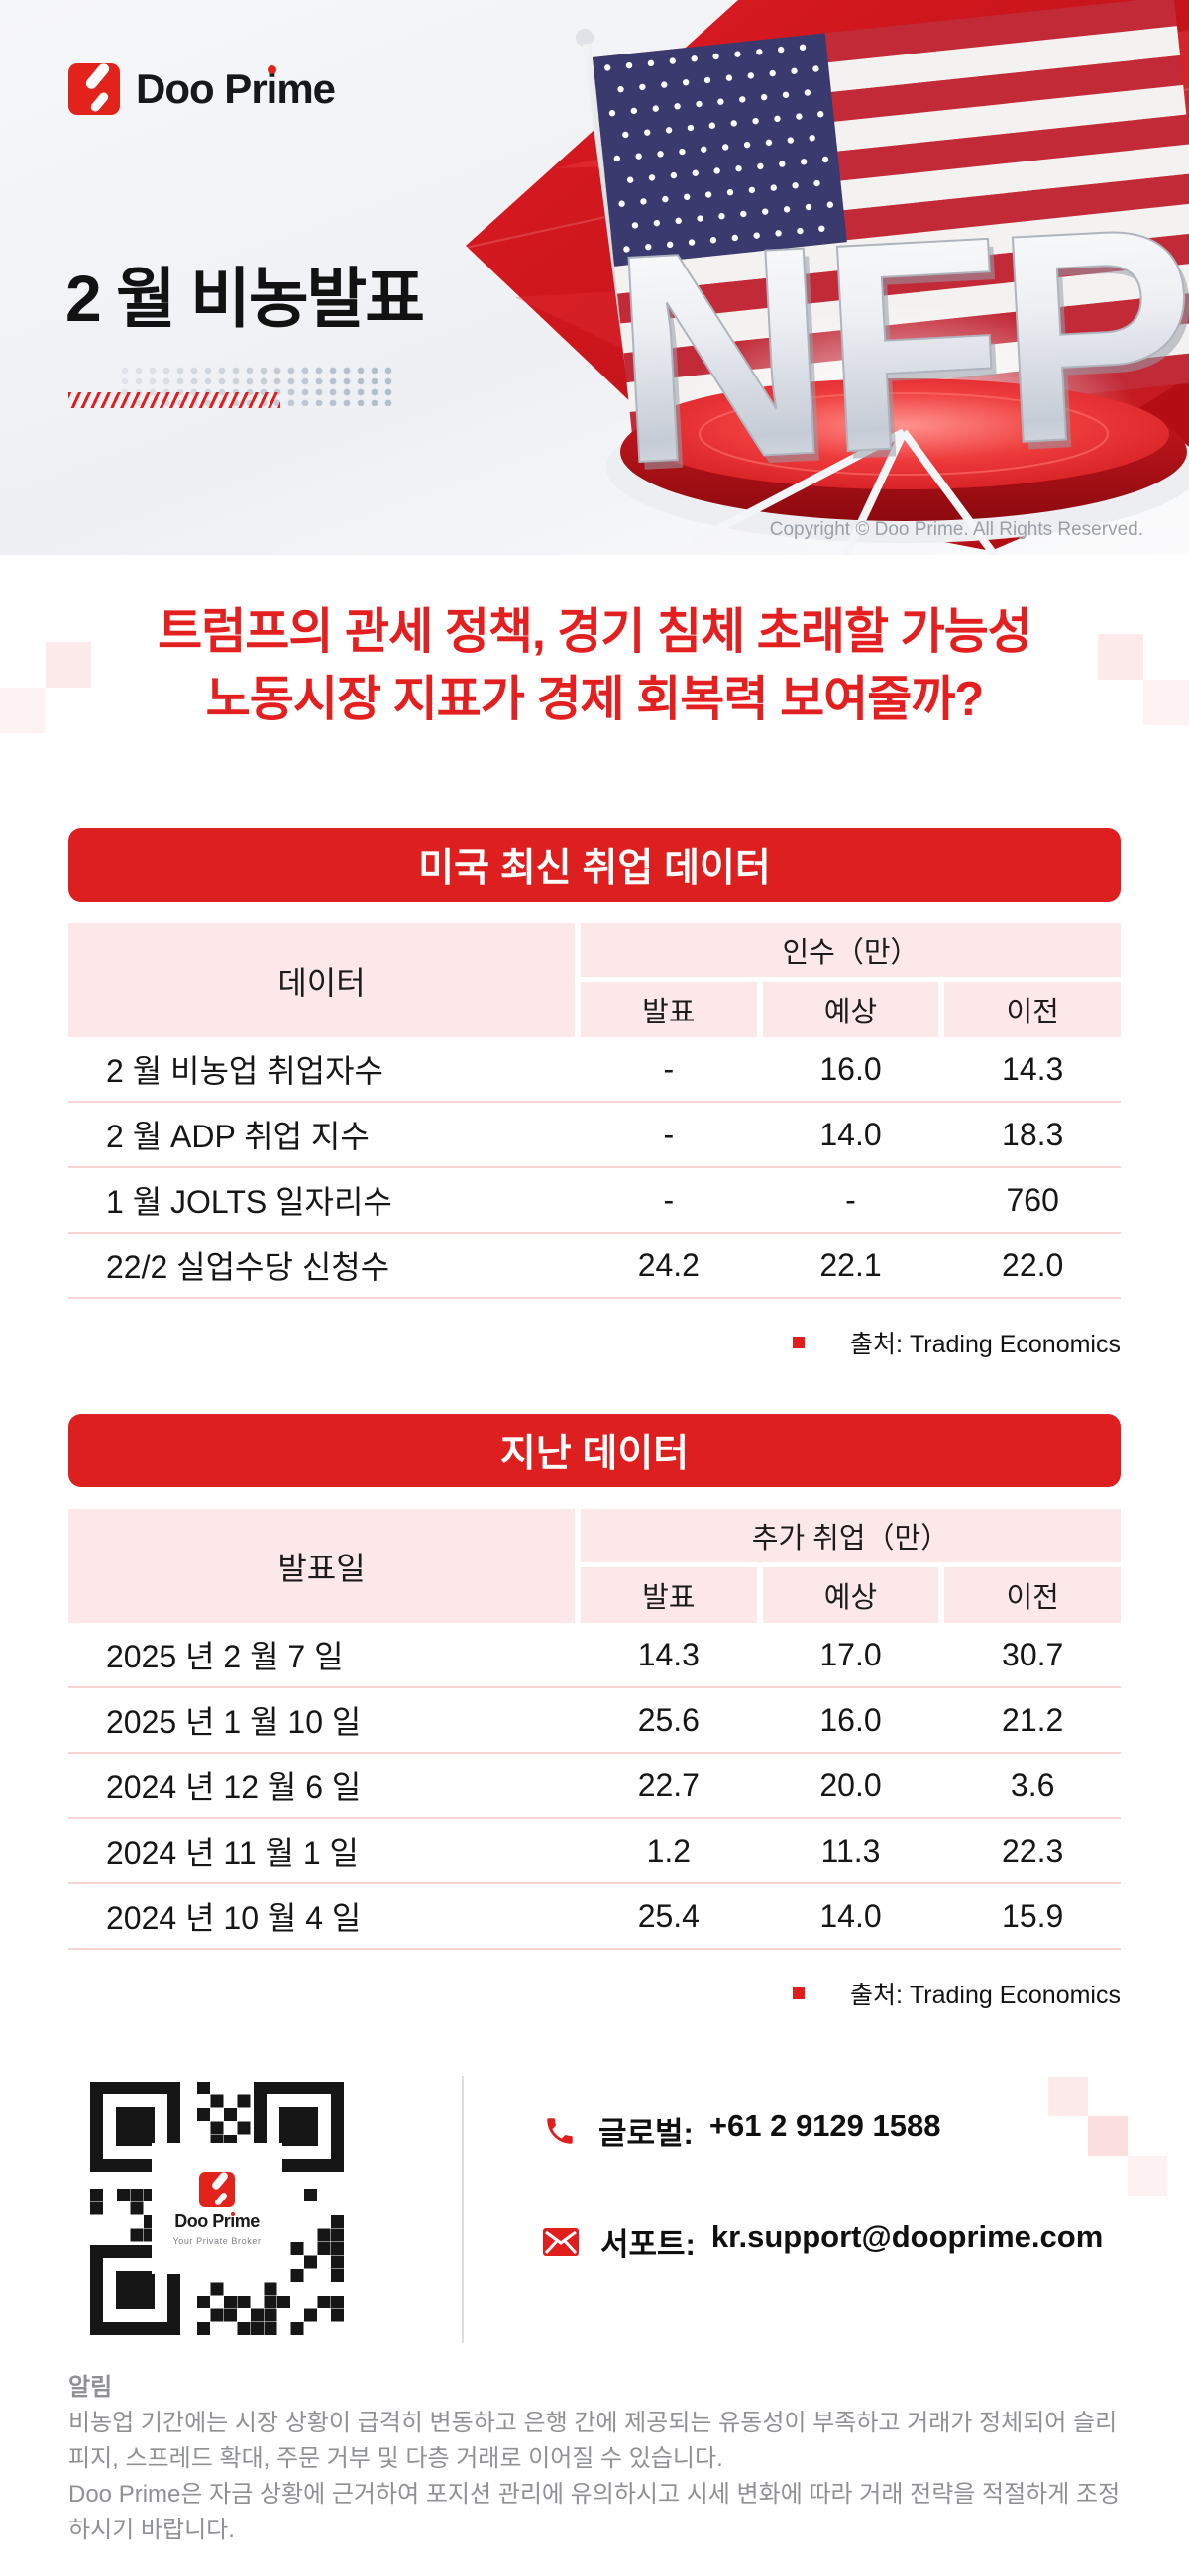 This screenshot has width=1189, height=2576. What do you see at coordinates (245, 1071) in the screenshot?
I see `row-label: 2 월 비농업 취업자수` at bounding box center [245, 1071].